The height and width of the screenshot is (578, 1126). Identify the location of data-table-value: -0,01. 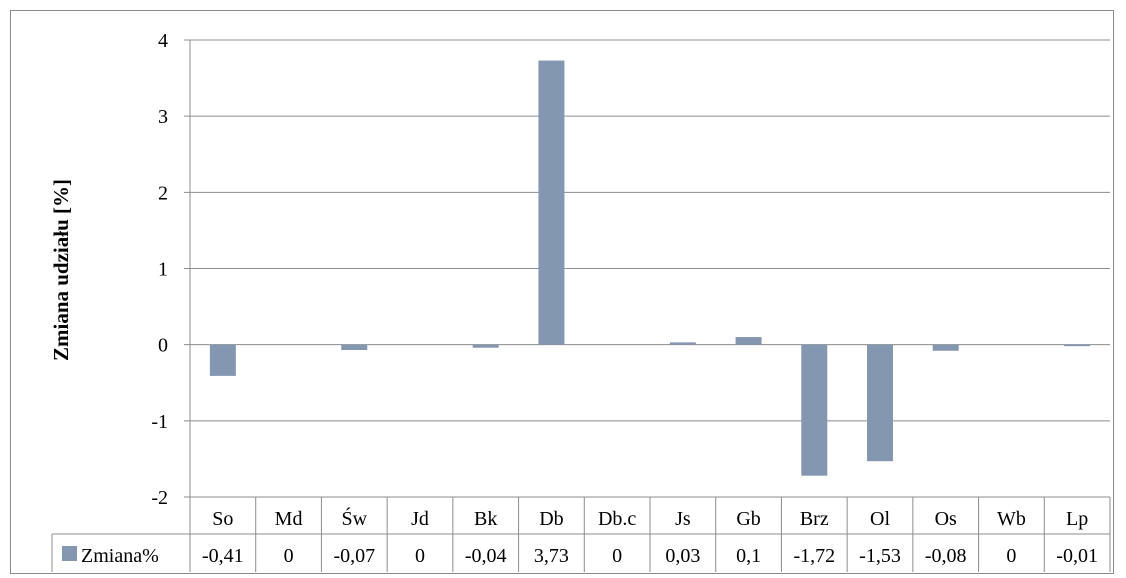
(1077, 556).